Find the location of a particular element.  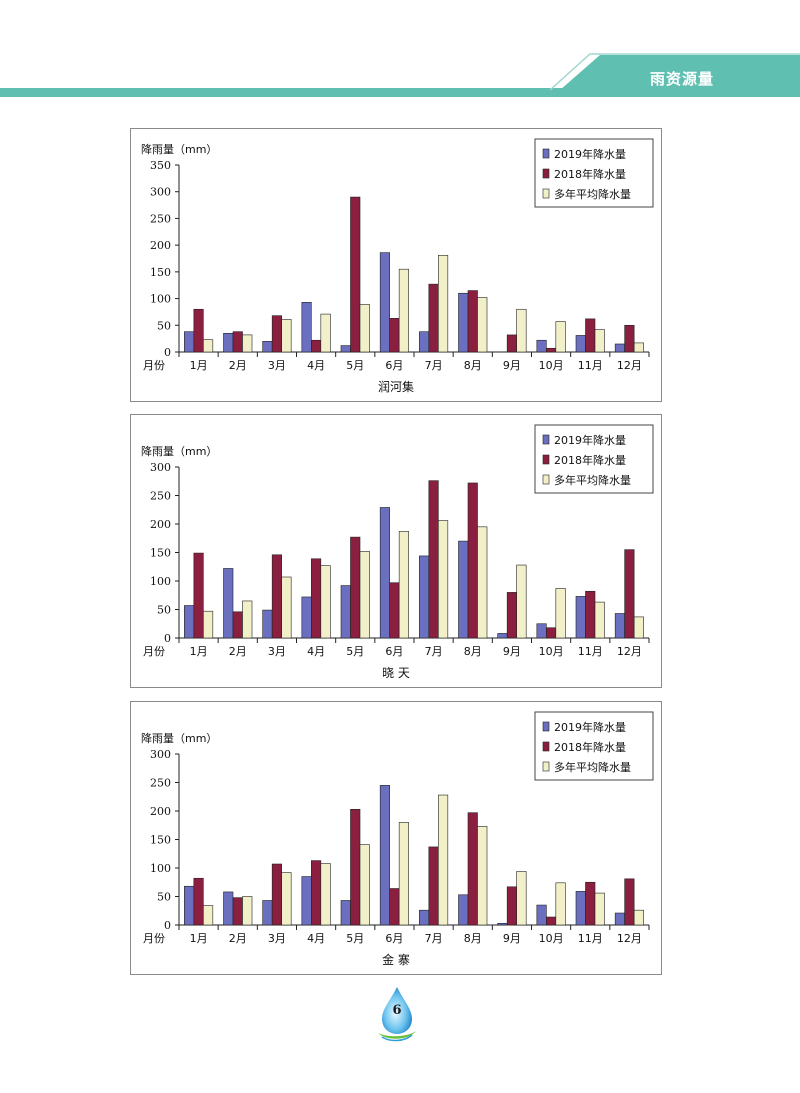

chart-title: 润河集 is located at coordinates (396, 386).